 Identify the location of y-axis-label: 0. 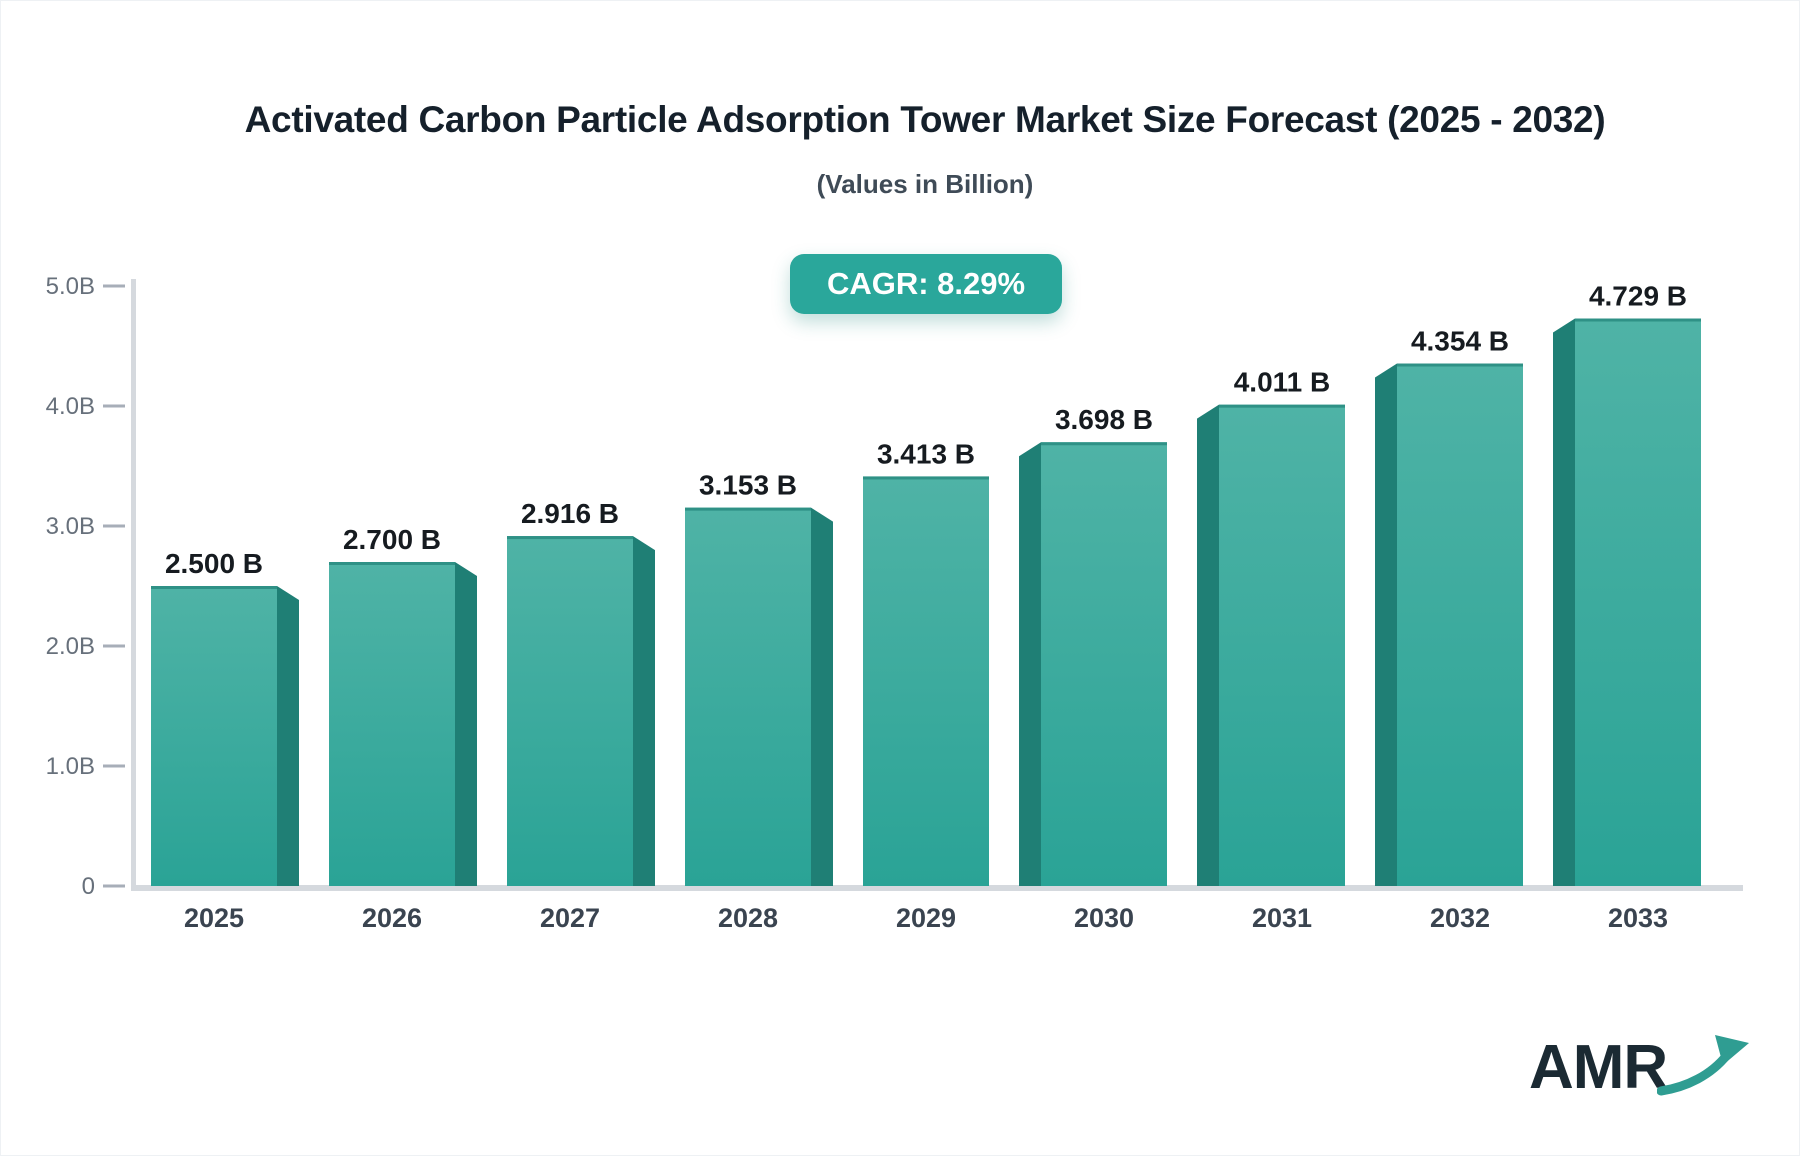
(88, 886).